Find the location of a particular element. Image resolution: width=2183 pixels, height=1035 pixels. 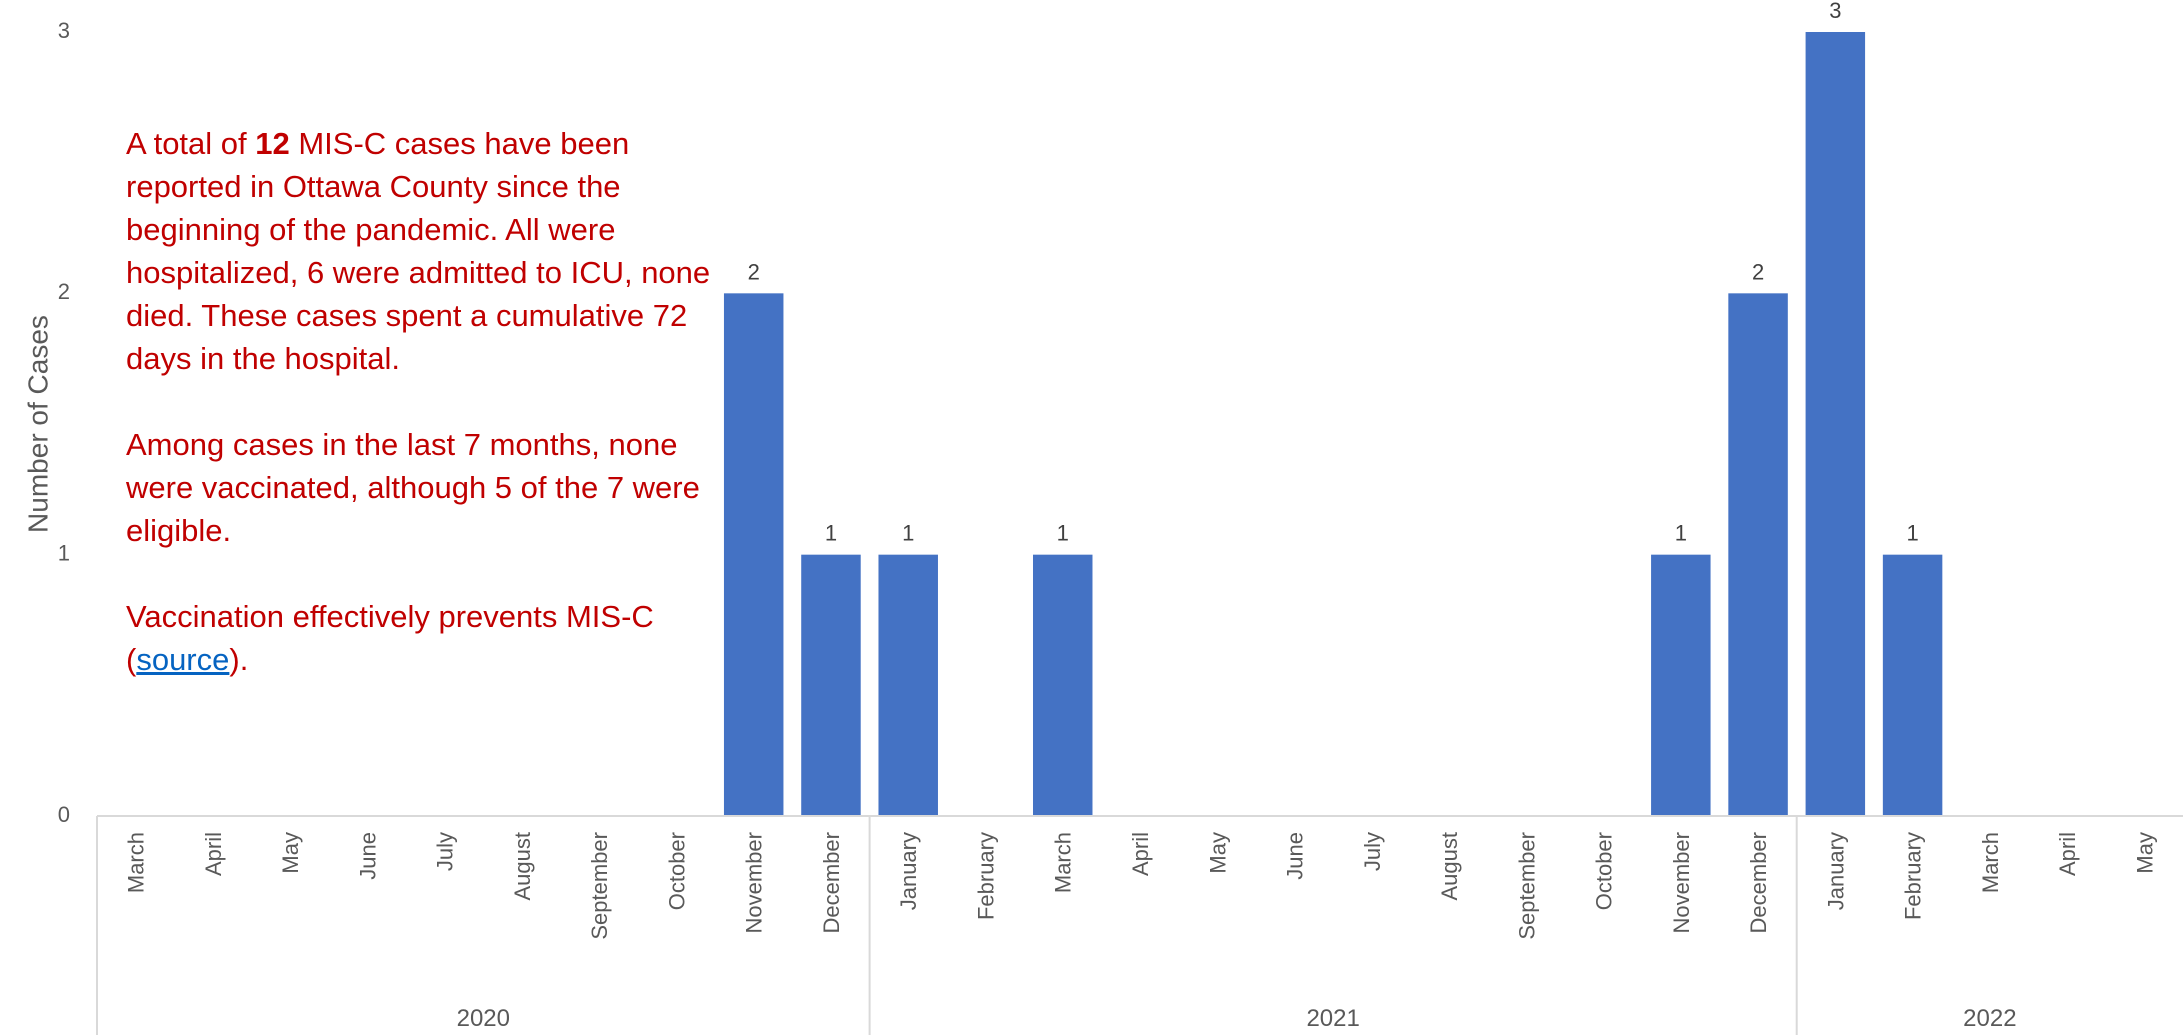

source-link: source is located at coordinates (183, 659).